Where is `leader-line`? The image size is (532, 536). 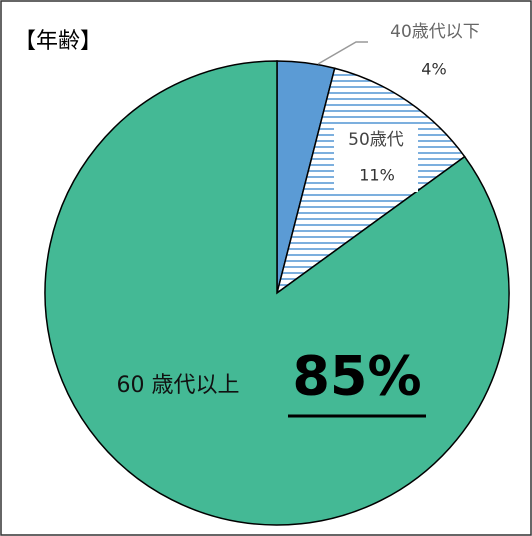
leader-line is located at coordinates (342, 53).